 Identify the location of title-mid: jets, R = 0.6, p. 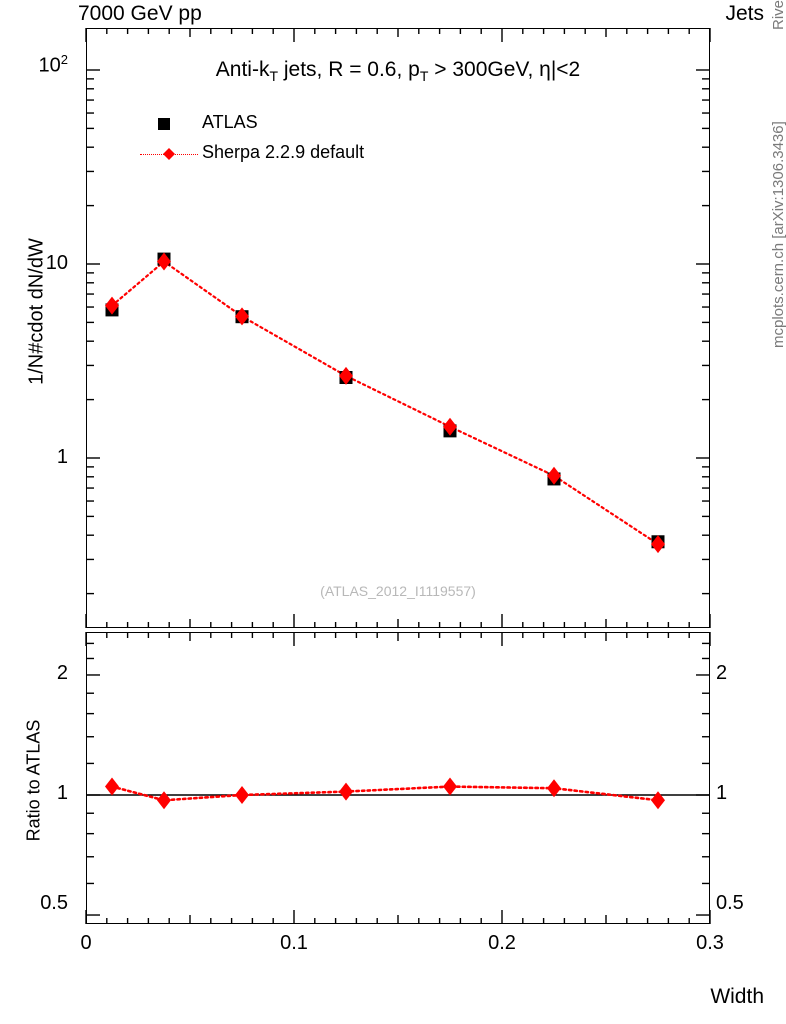
(349, 69).